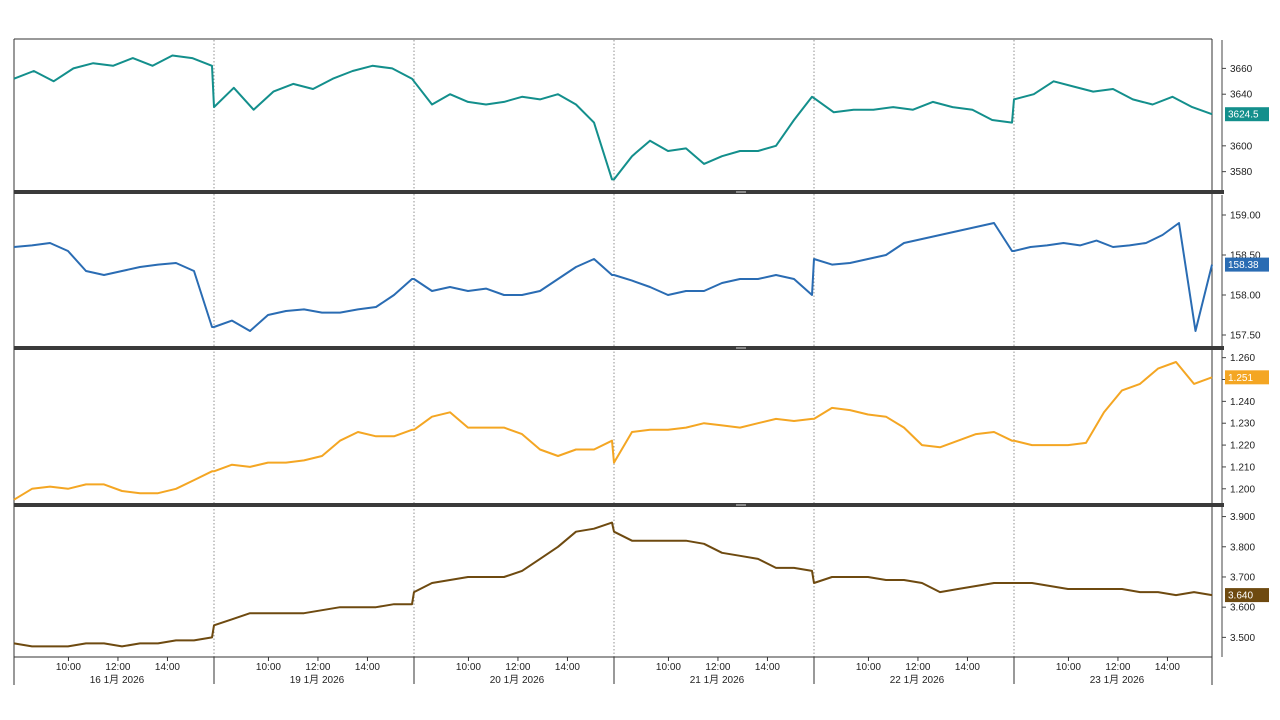 This screenshot has width=1280, height=720. Describe the element at coordinates (717, 680) in the screenshot. I see `day-label: 21 1月 2026` at that location.